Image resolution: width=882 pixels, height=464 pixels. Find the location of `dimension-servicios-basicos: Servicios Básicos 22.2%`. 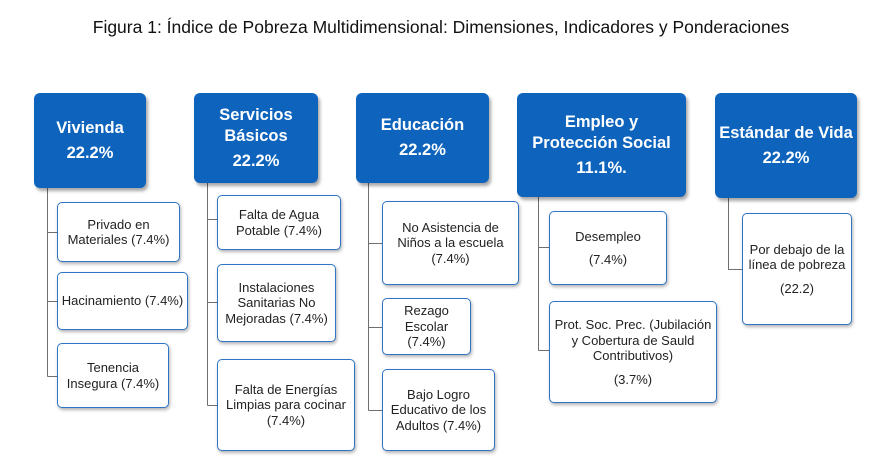

dimension-servicios-basicos: Servicios Básicos 22.2% is located at coordinates (256, 138).